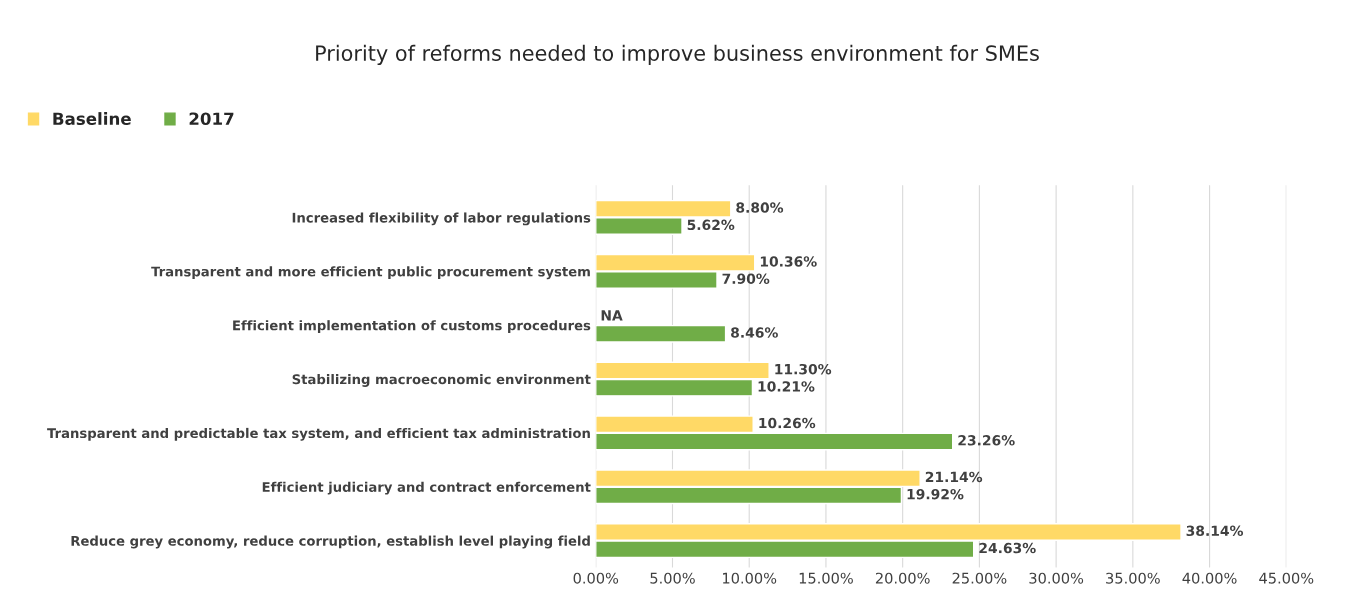 The image size is (1354, 607). What do you see at coordinates (711, 225) in the screenshot?
I see `data-label: 5.62%` at bounding box center [711, 225].